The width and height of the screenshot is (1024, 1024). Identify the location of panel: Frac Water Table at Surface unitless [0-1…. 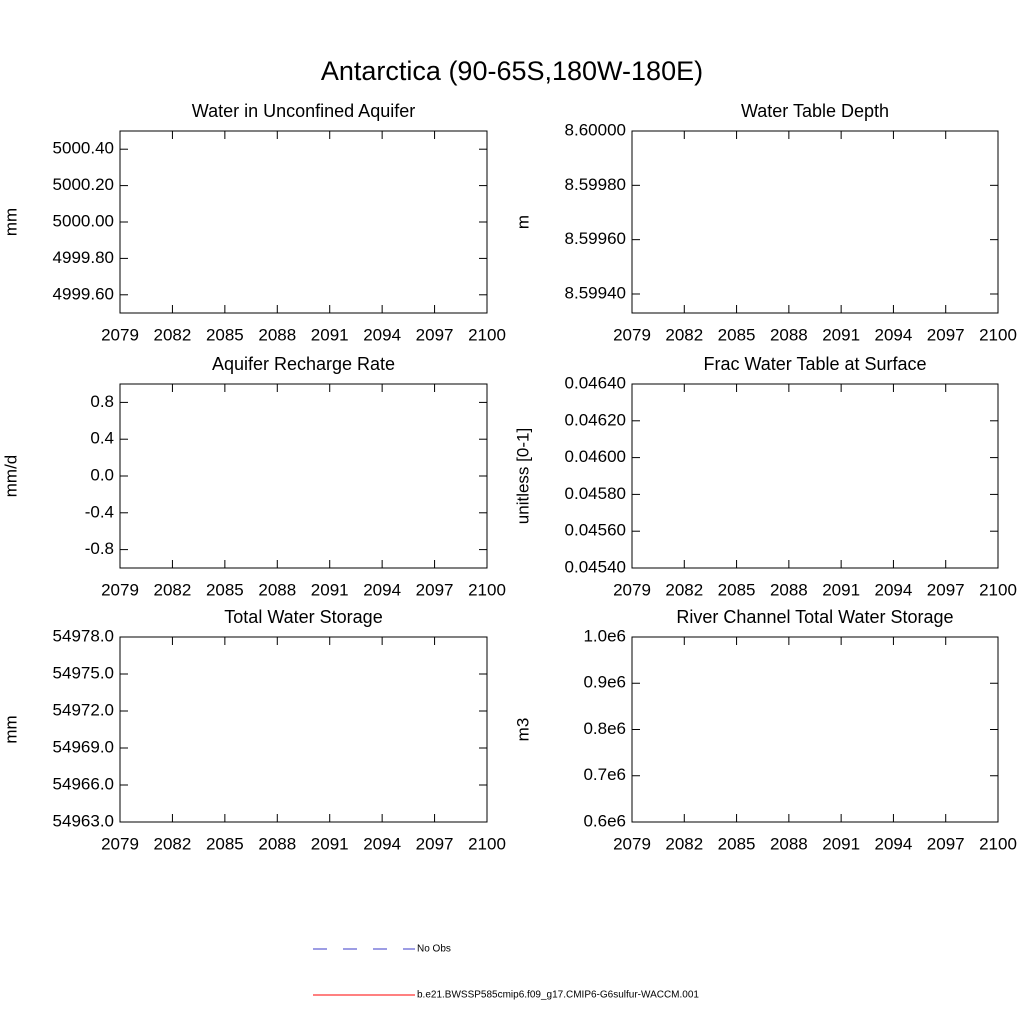
(764, 477).